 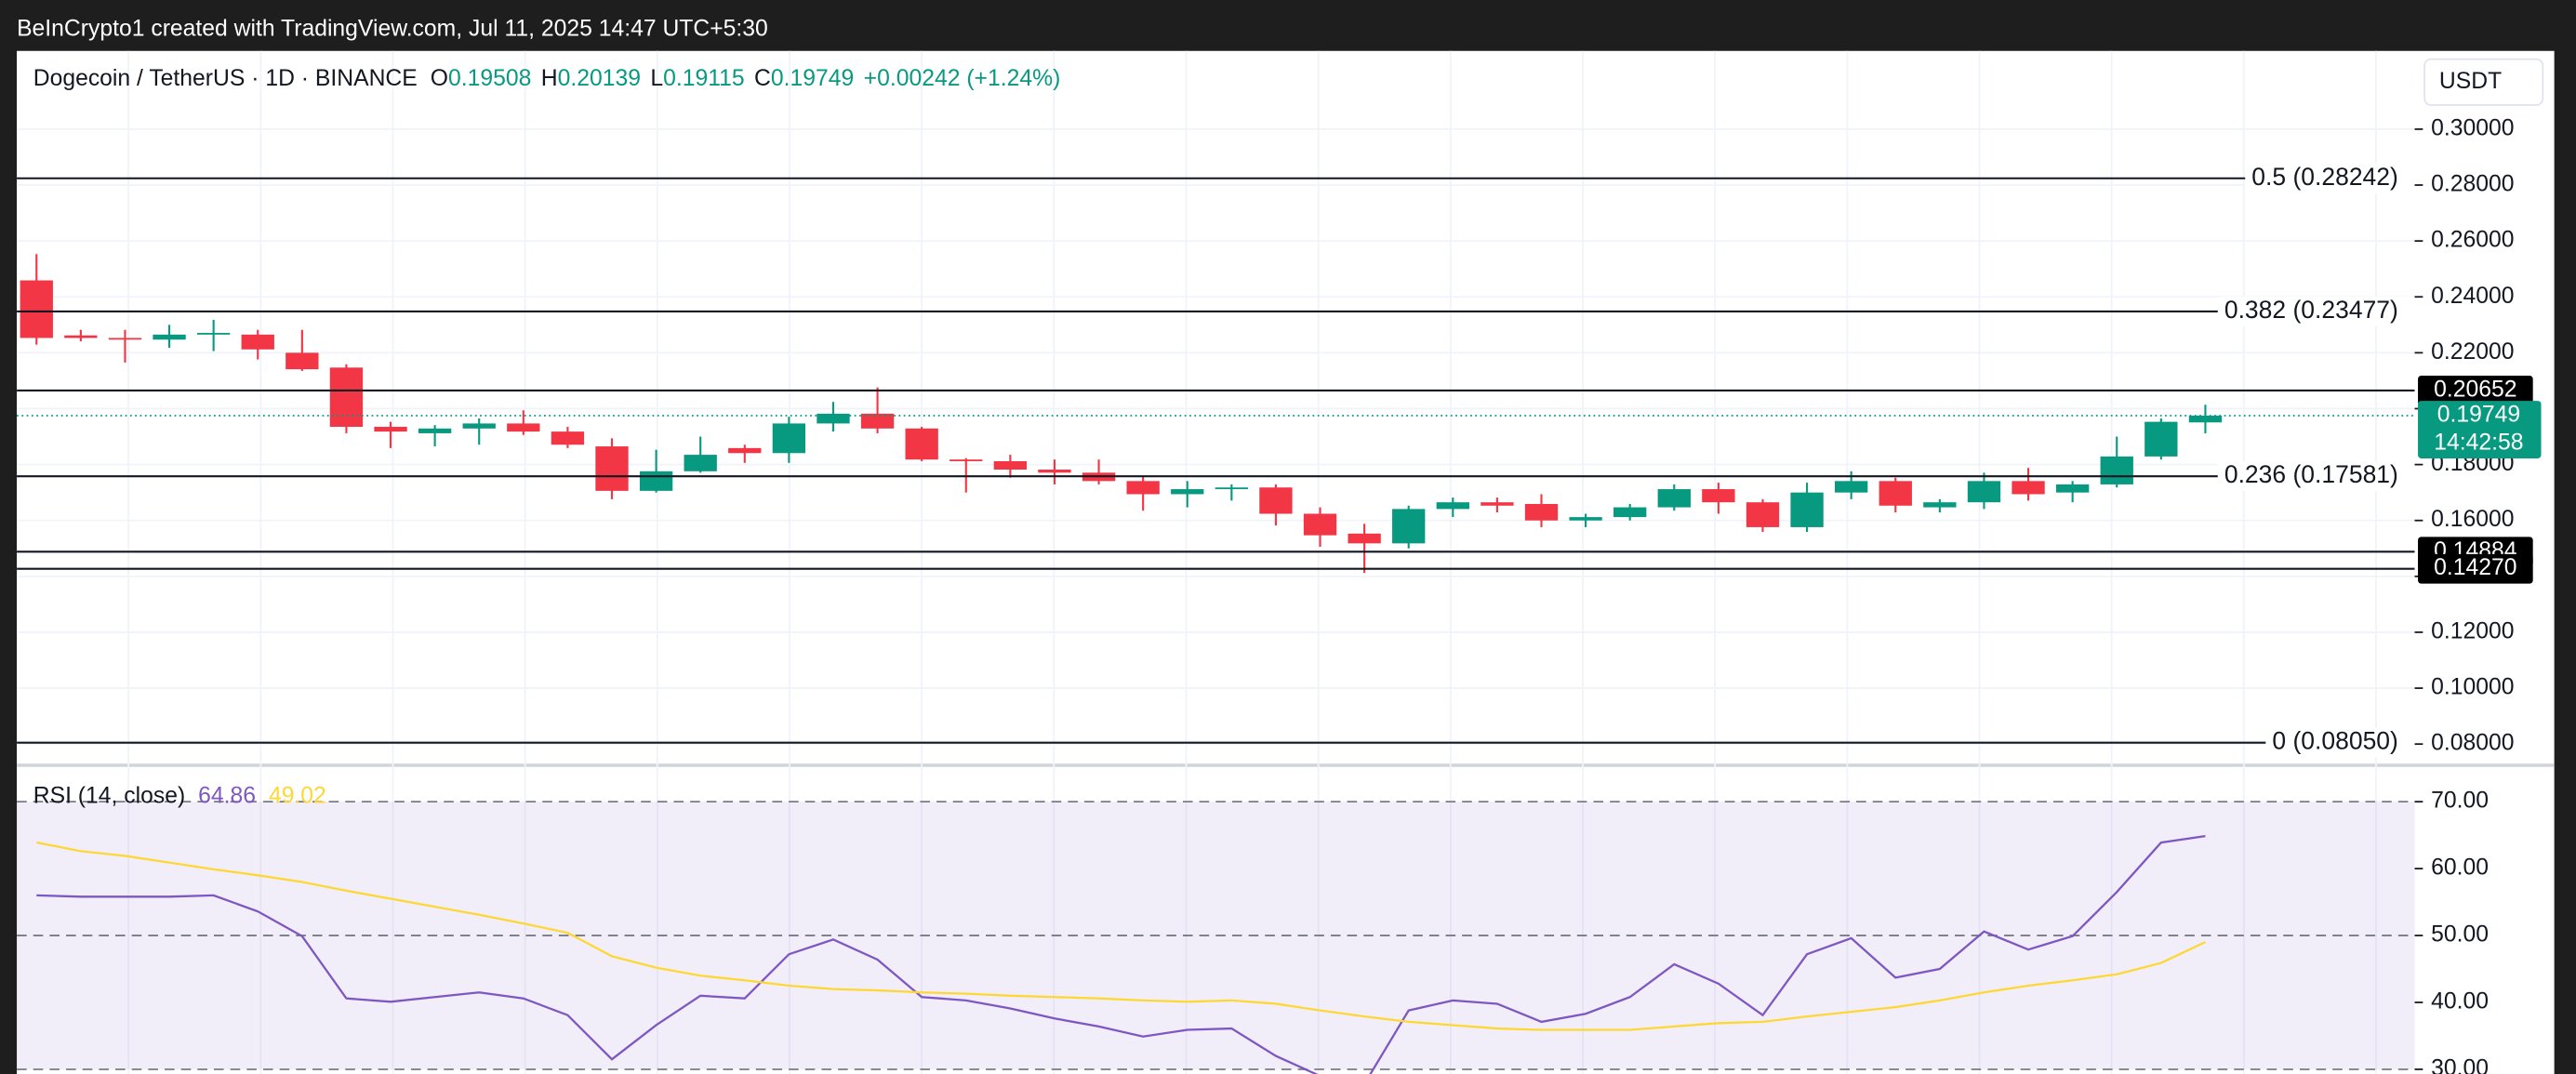 I want to click on y-tick-label: 0.28000, so click(x=2472, y=184).